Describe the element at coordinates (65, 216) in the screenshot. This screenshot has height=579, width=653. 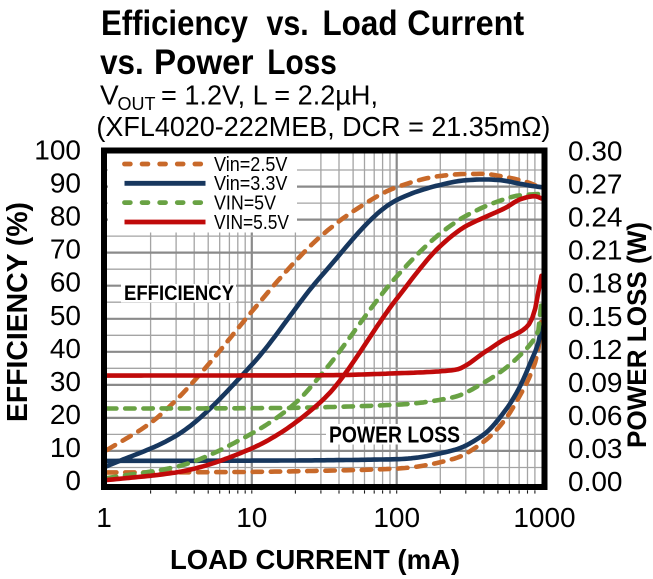
I see `svg-text: 80` at that location.